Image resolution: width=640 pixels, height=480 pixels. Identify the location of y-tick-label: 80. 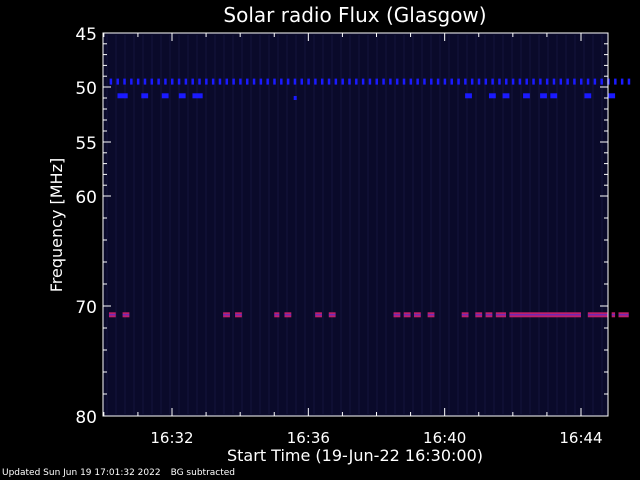
(86, 418).